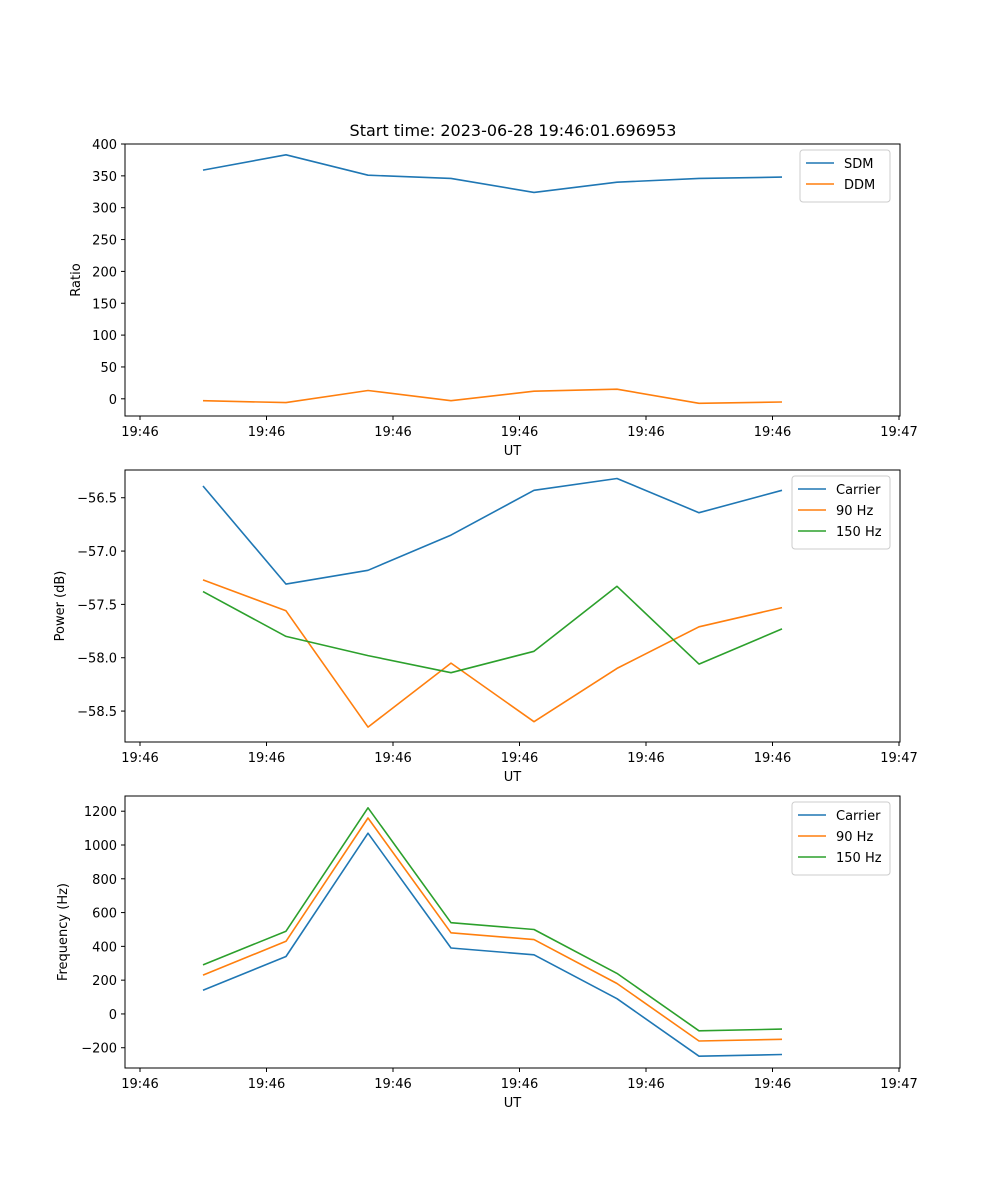 The width and height of the screenshot is (1000, 1200). Describe the element at coordinates (97, 712) in the screenshot. I see `y-tick-label: −58.5` at that location.